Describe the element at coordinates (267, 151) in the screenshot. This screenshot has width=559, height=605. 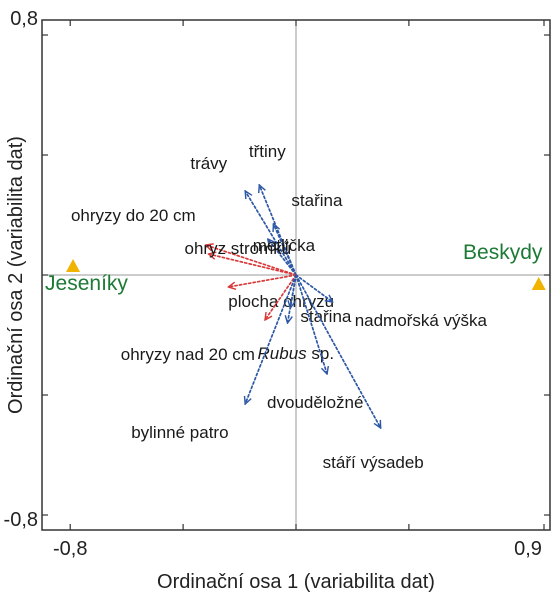
I see `arrow-label: třtiny` at that location.